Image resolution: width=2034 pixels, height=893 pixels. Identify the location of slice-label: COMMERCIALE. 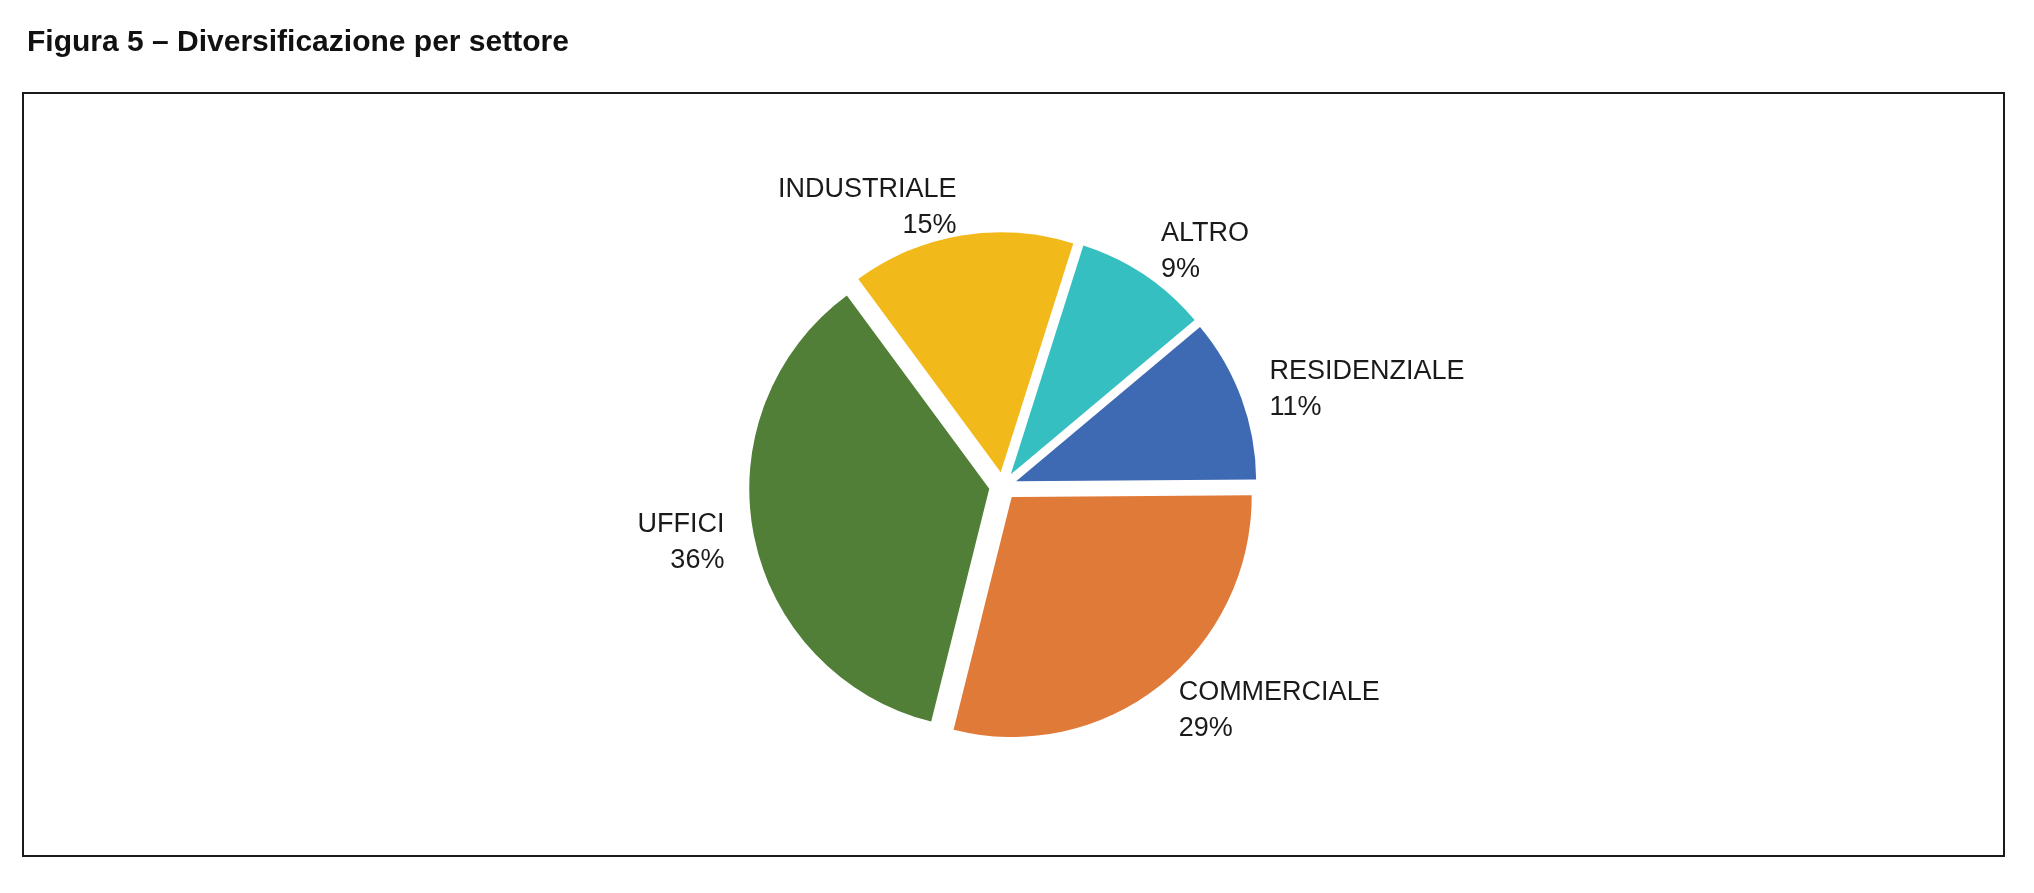
(1279, 691).